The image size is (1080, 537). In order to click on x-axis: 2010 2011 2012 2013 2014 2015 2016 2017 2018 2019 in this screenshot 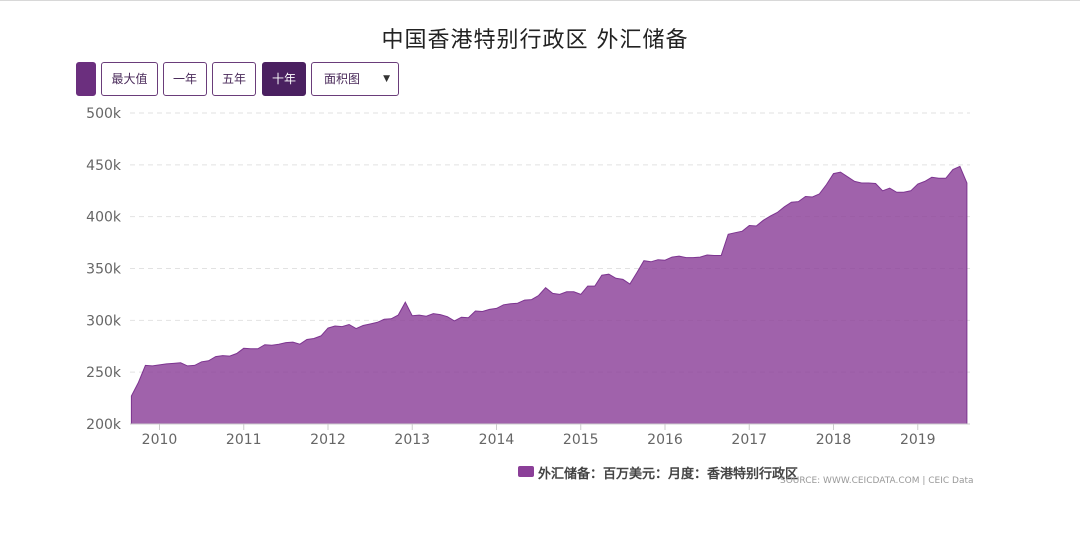, I will do `click(550, 435)`.